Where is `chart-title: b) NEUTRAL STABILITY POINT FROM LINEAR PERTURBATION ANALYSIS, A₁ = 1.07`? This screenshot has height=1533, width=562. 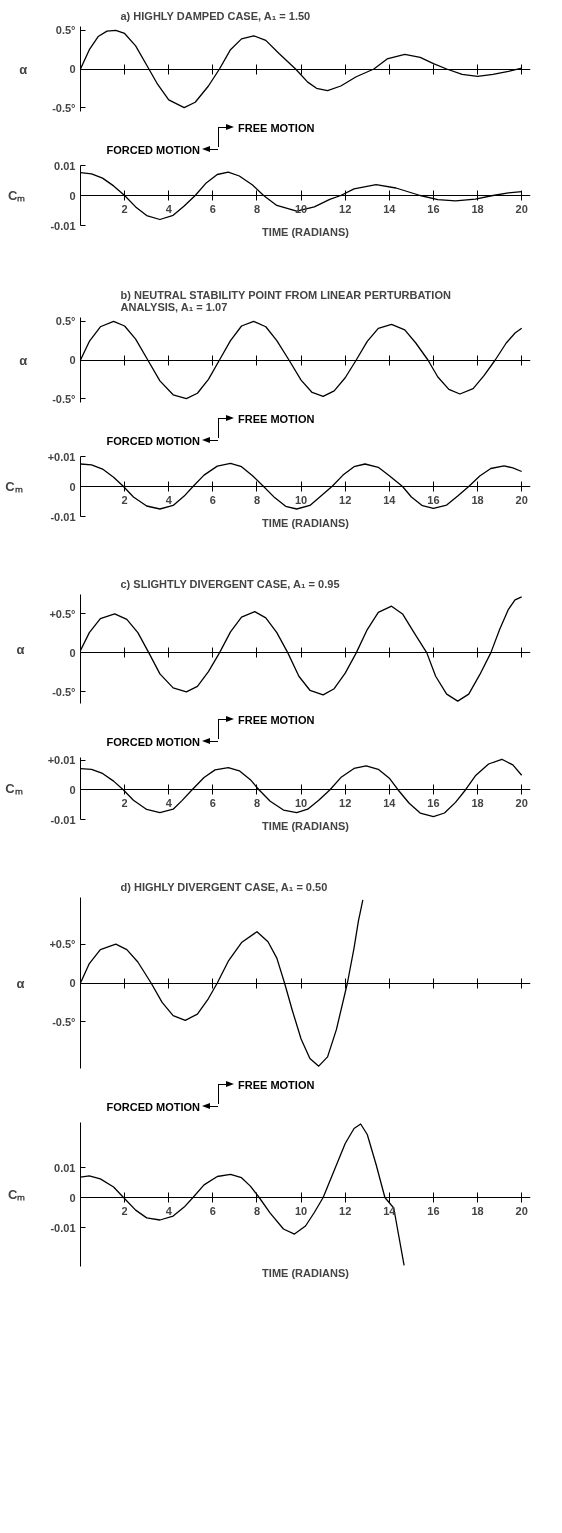 chart-title: b) NEUTRAL STABILITY POINT FROM LINEAR PERTURBATION ANALYSIS, A₁ = 1.07 is located at coordinates (285, 300).